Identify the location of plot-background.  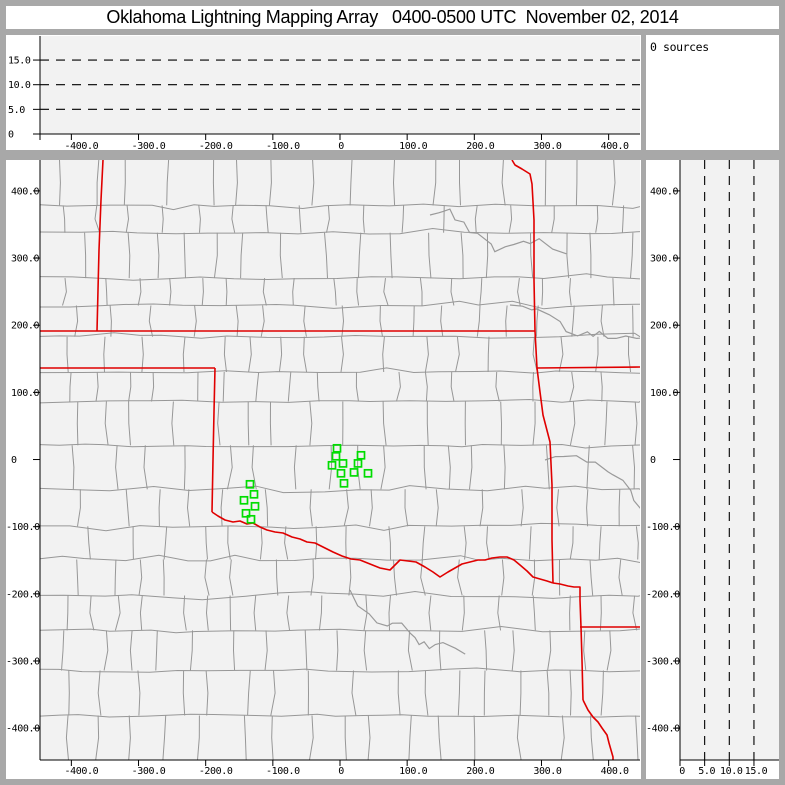
(340, 85).